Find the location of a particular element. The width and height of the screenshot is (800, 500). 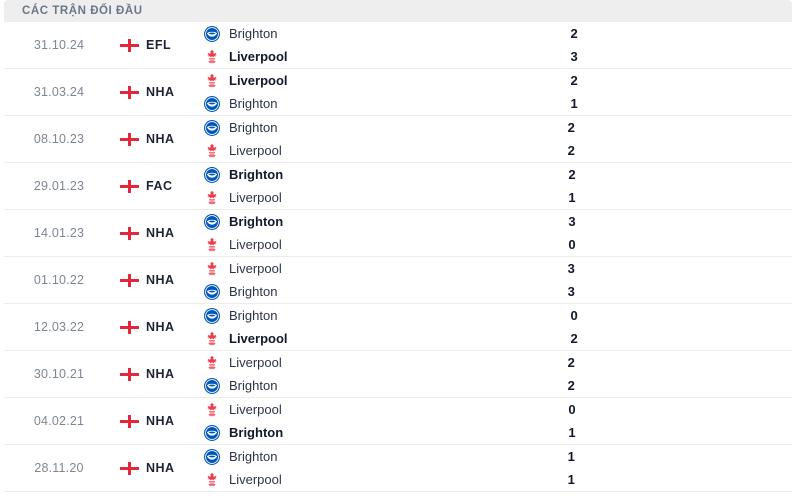

away-team-score: 2 is located at coordinates (571, 150).